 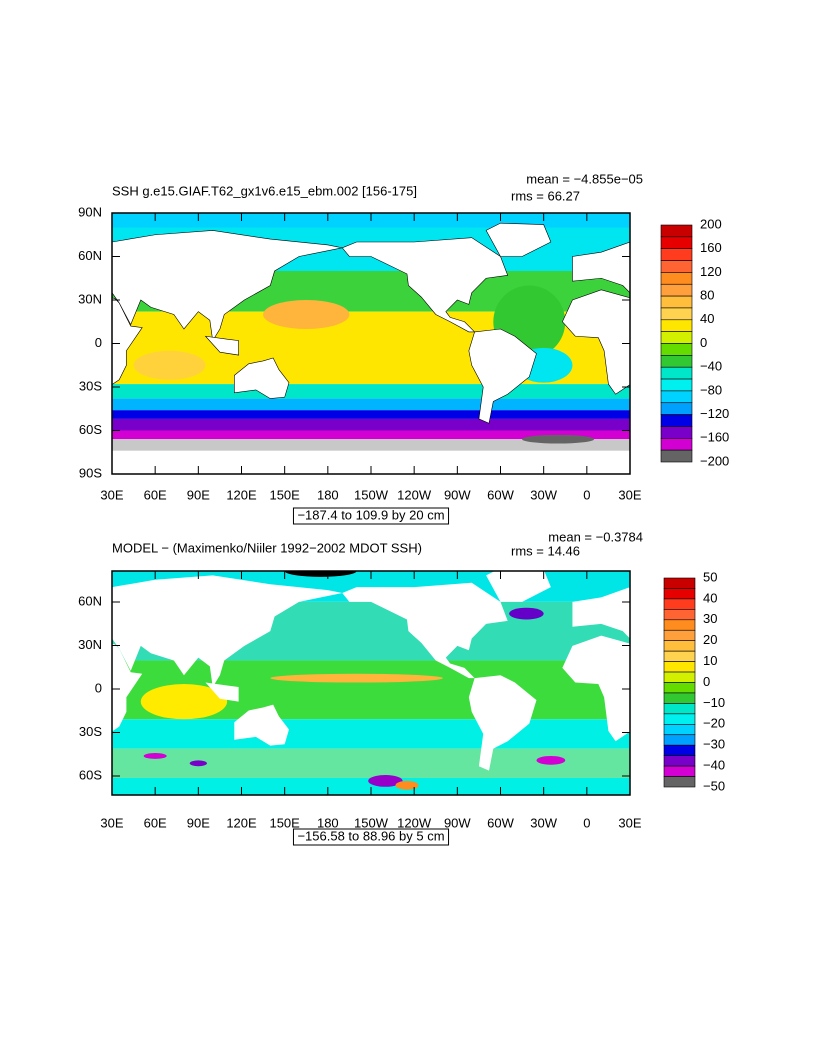 What do you see at coordinates (90, 211) in the screenshot?
I see `lat-label: 90N` at bounding box center [90, 211].